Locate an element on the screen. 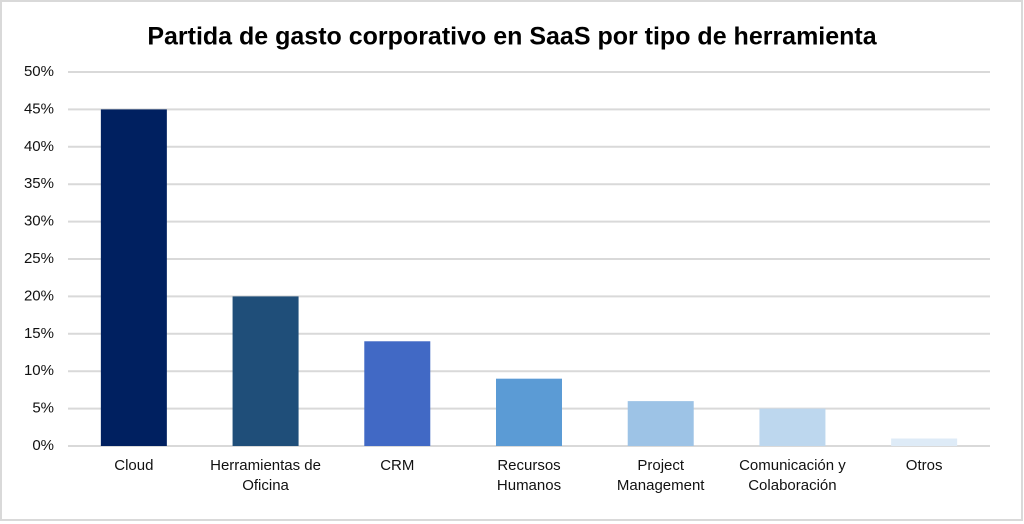  y-tick-label: 10% is located at coordinates (39, 370).